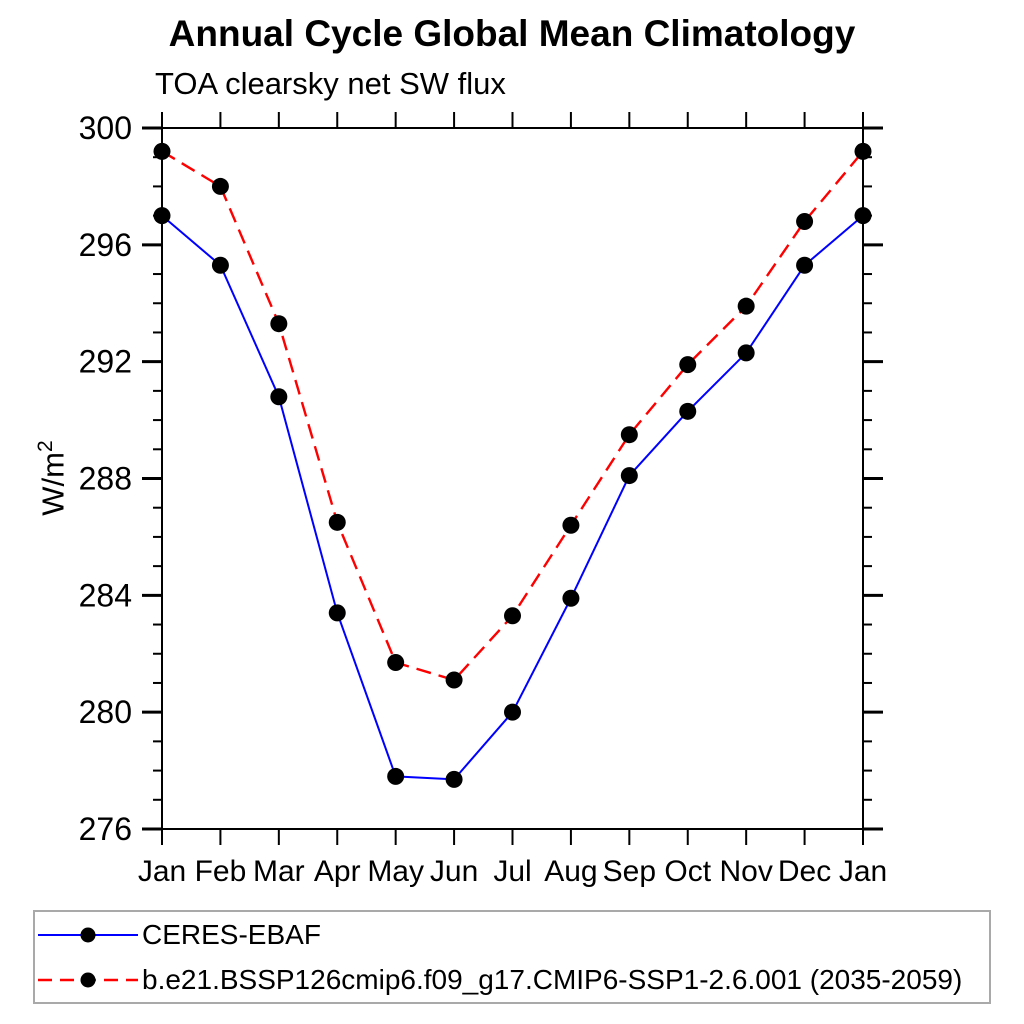  What do you see at coordinates (105, 245) in the screenshot?
I see `y-tick-label: 296` at bounding box center [105, 245].